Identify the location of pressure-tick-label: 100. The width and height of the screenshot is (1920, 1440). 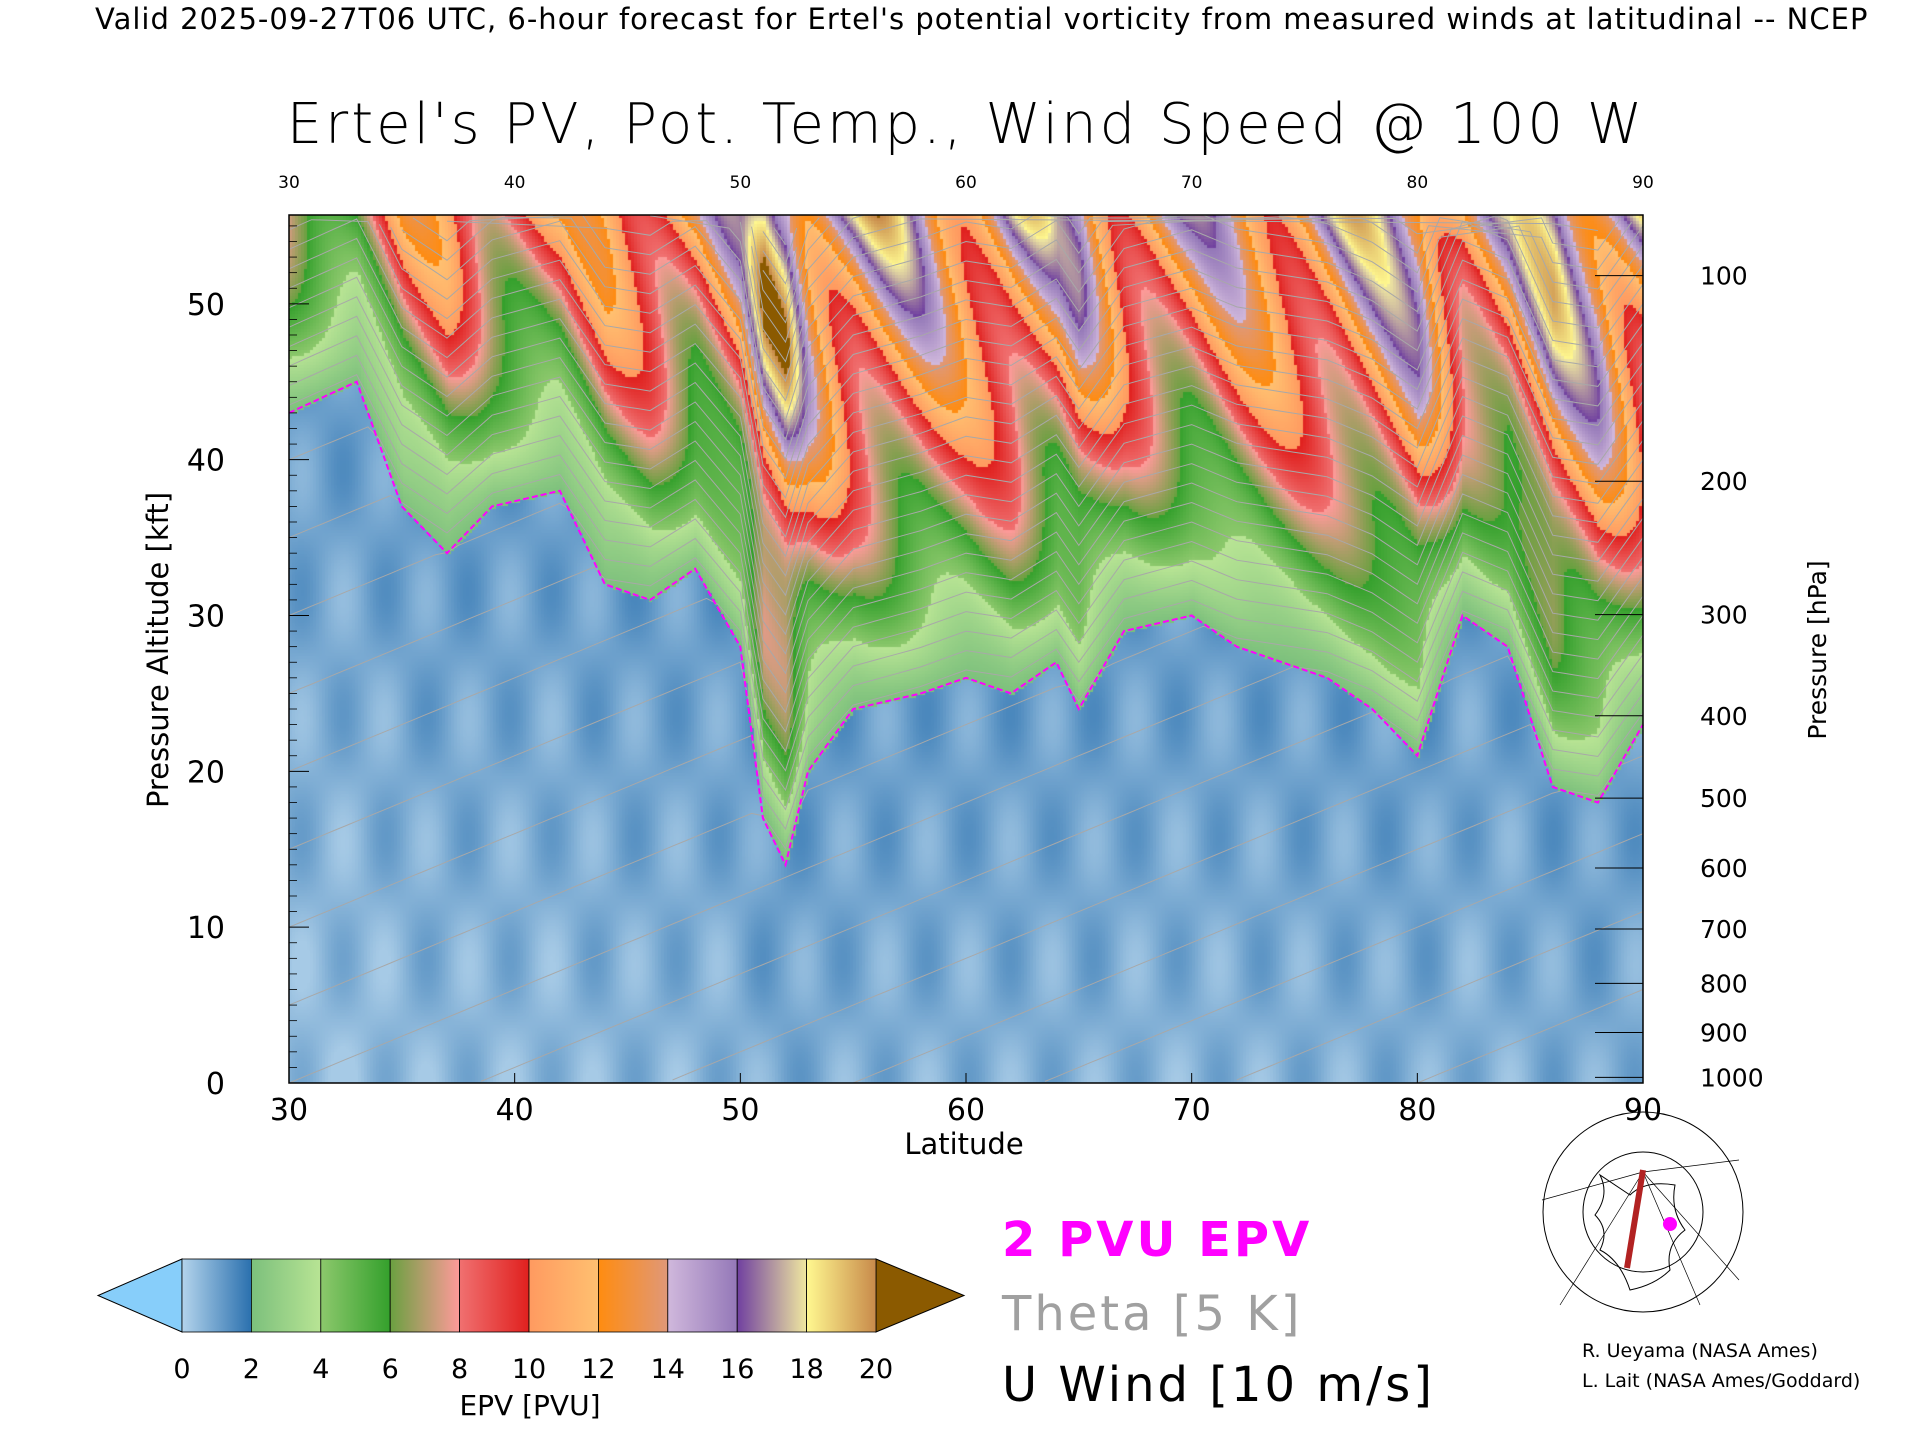
(1724, 276).